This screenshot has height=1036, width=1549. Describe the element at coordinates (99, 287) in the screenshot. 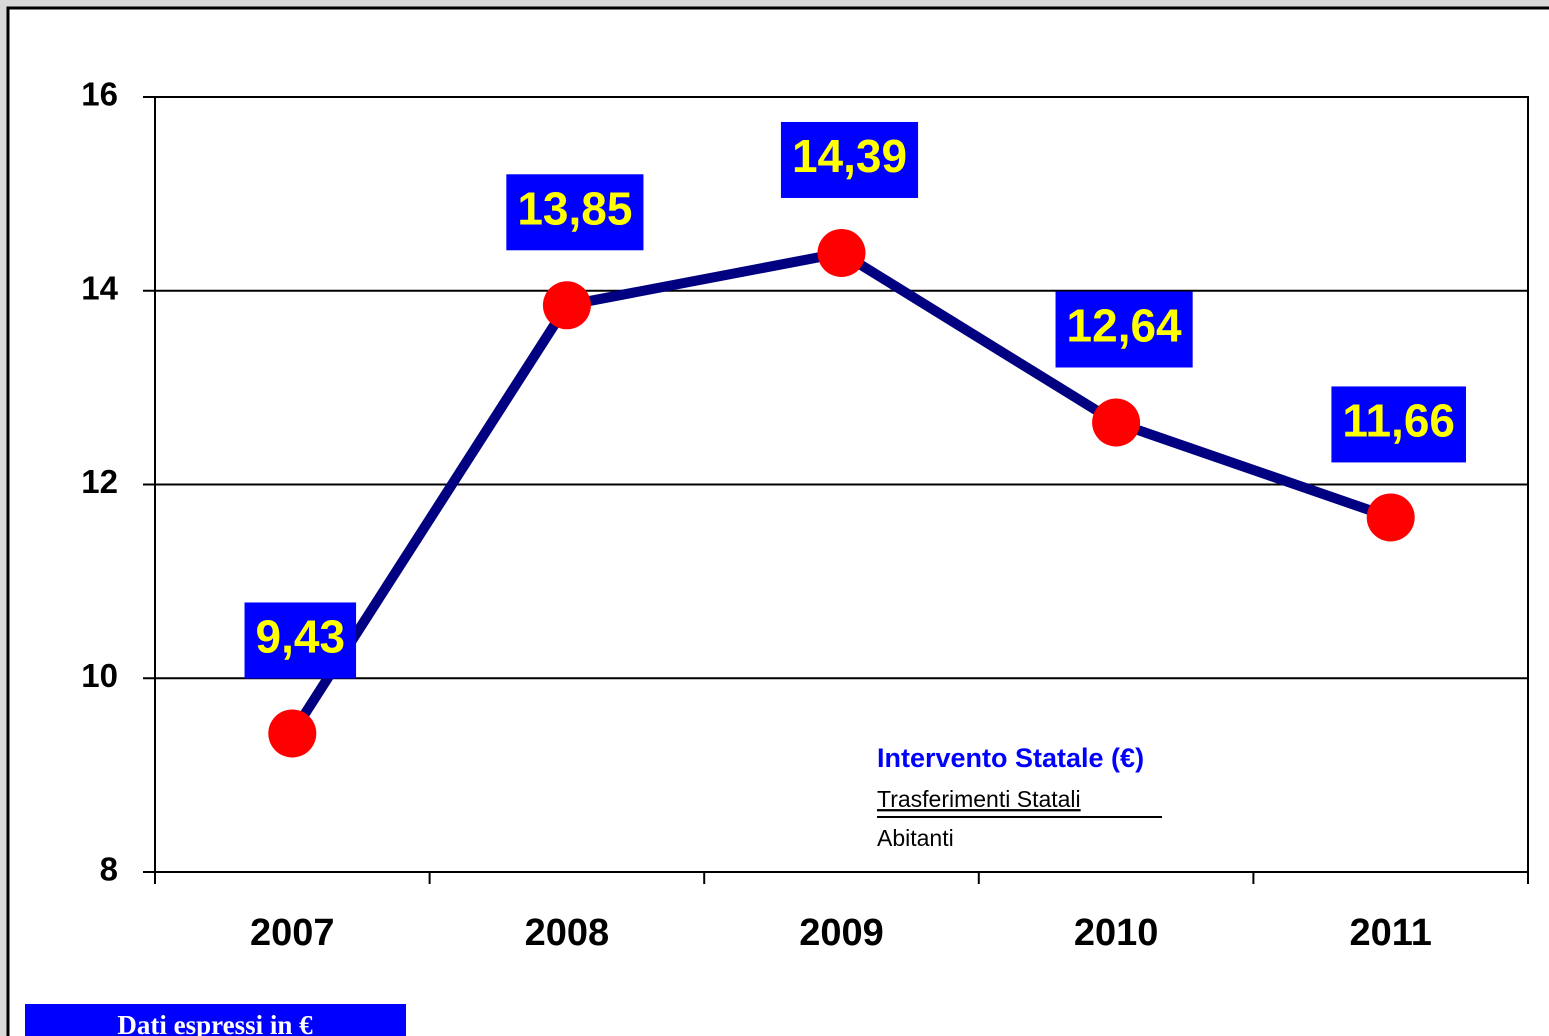

I see `y-tick-label: 14` at that location.